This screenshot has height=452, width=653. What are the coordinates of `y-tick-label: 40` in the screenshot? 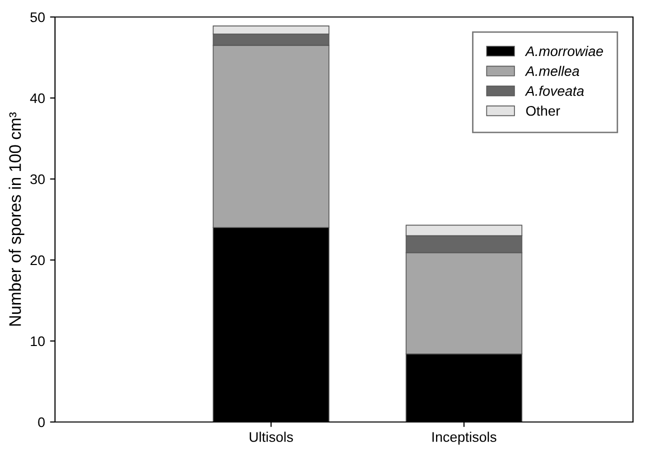 It's located at (37, 98).